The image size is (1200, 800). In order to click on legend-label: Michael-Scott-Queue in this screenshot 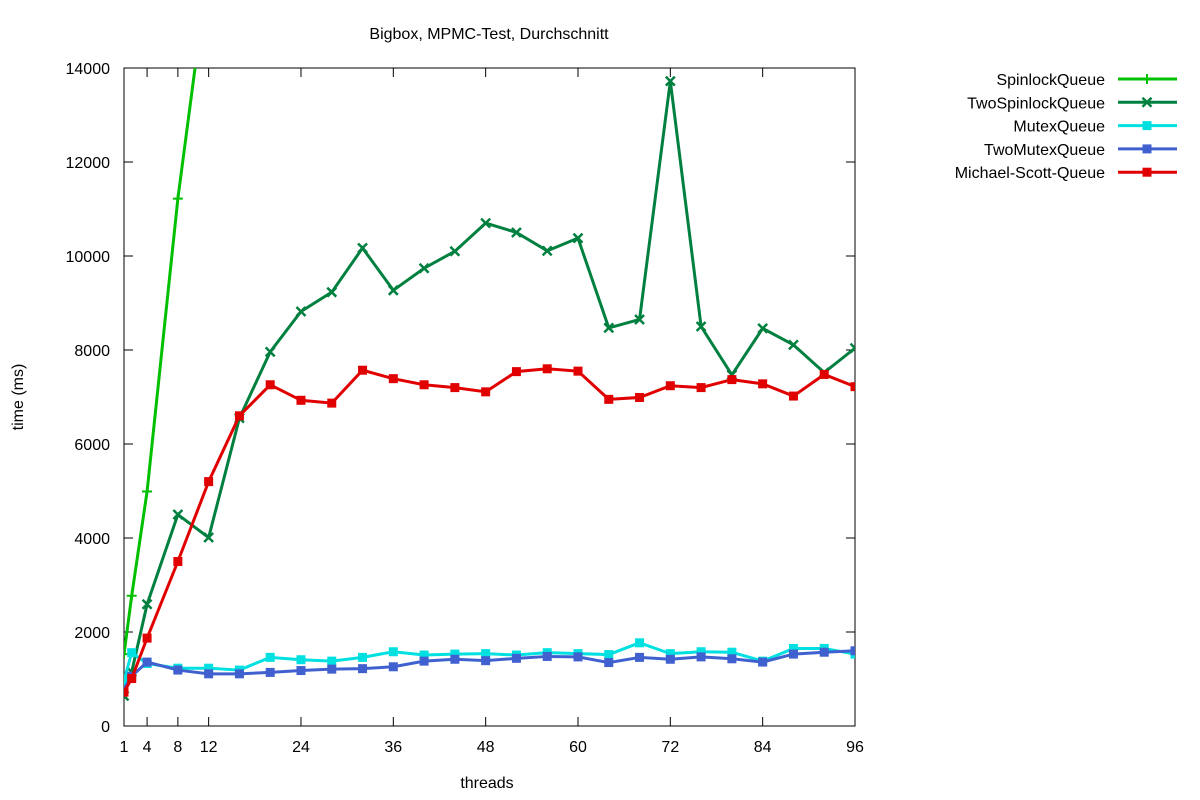, I will do `click(1030, 173)`.